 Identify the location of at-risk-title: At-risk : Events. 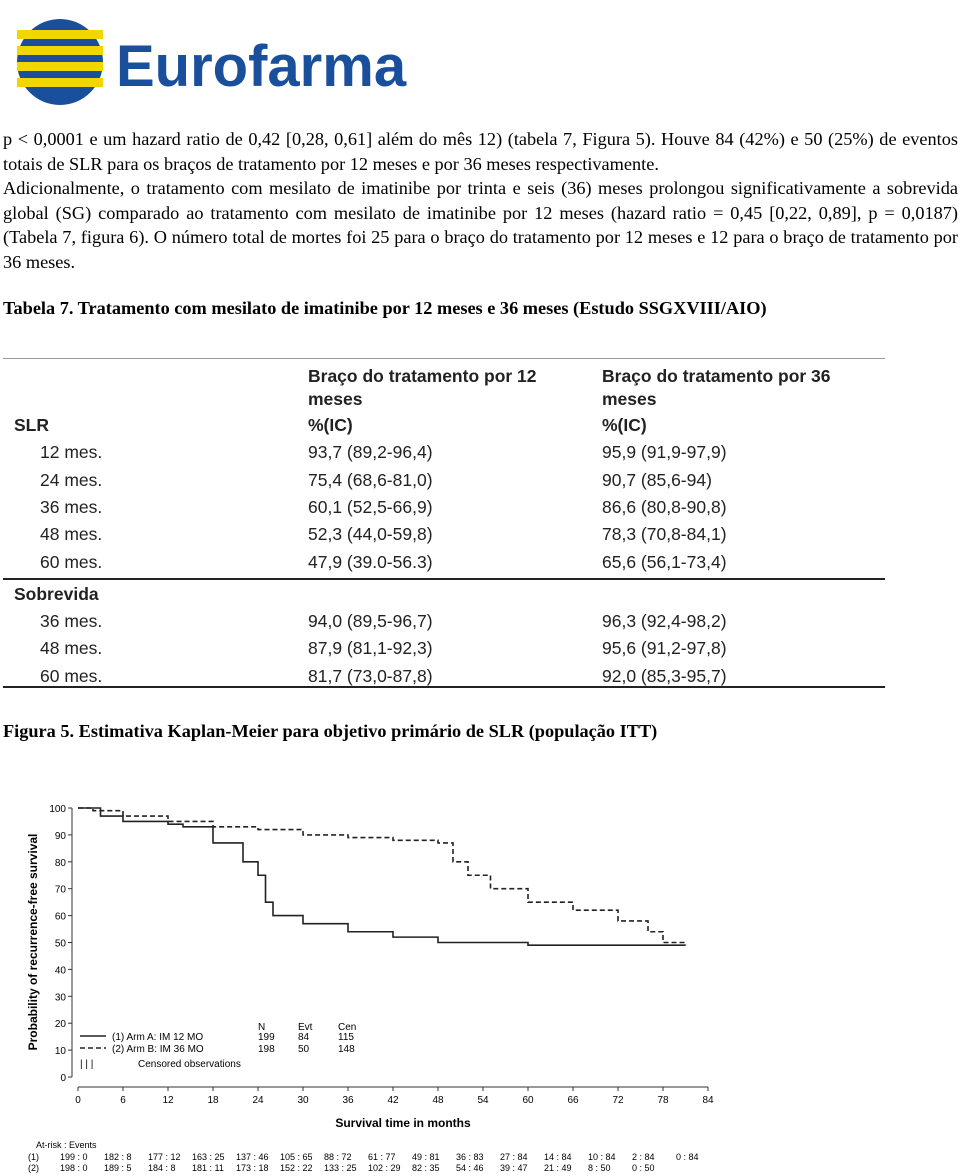
(66, 1145).